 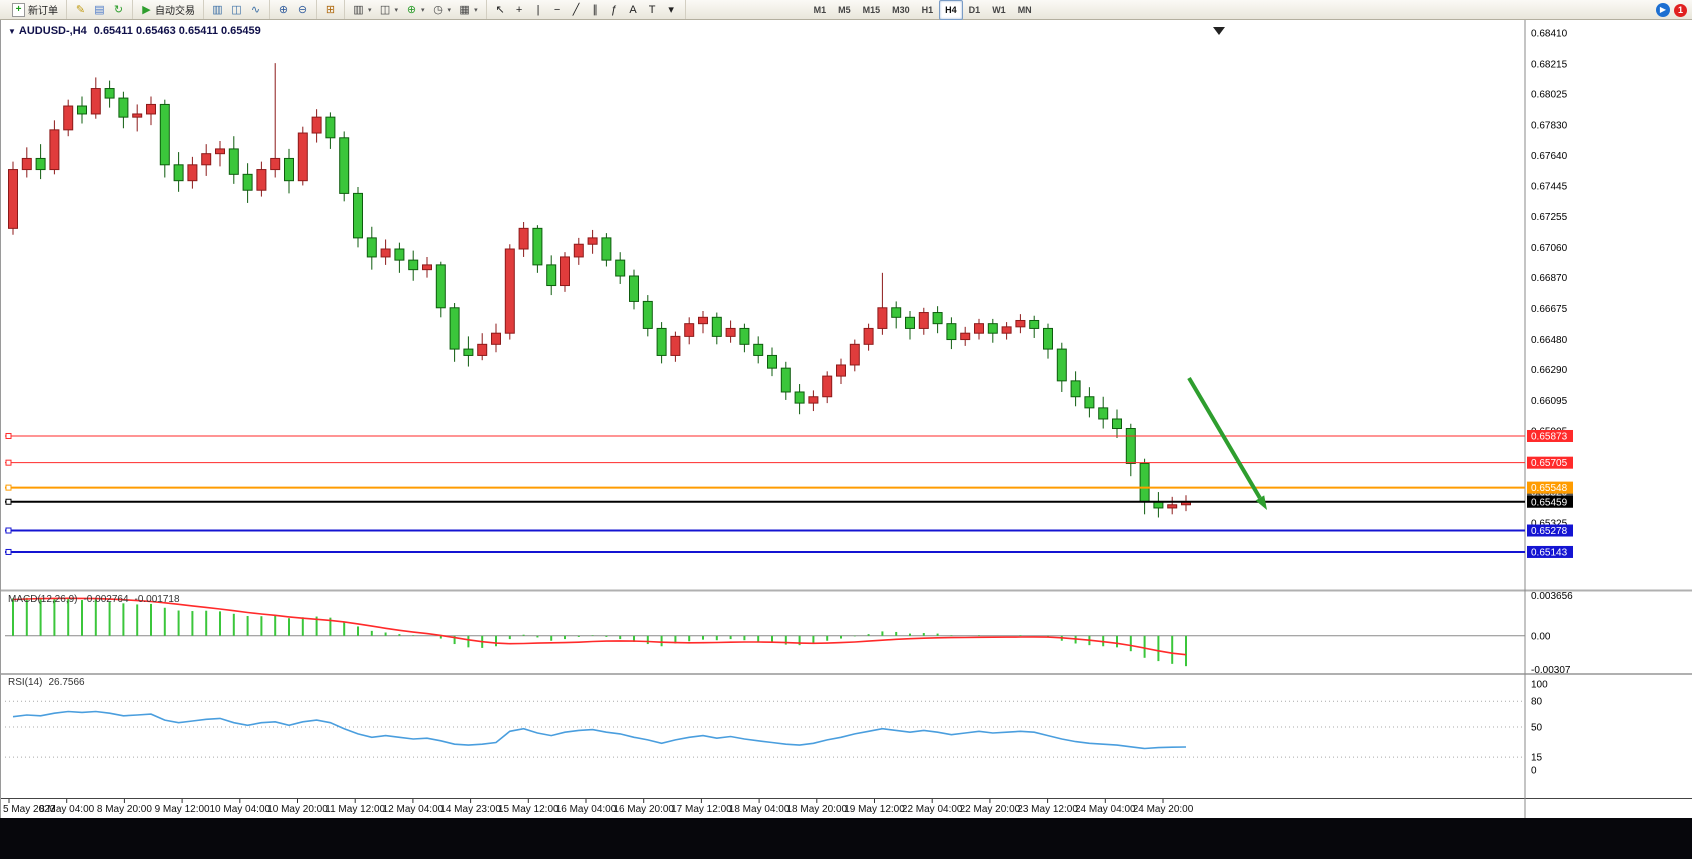 What do you see at coordinates (1680, 10) in the screenshot?
I see `notification-badge: 1` at bounding box center [1680, 10].